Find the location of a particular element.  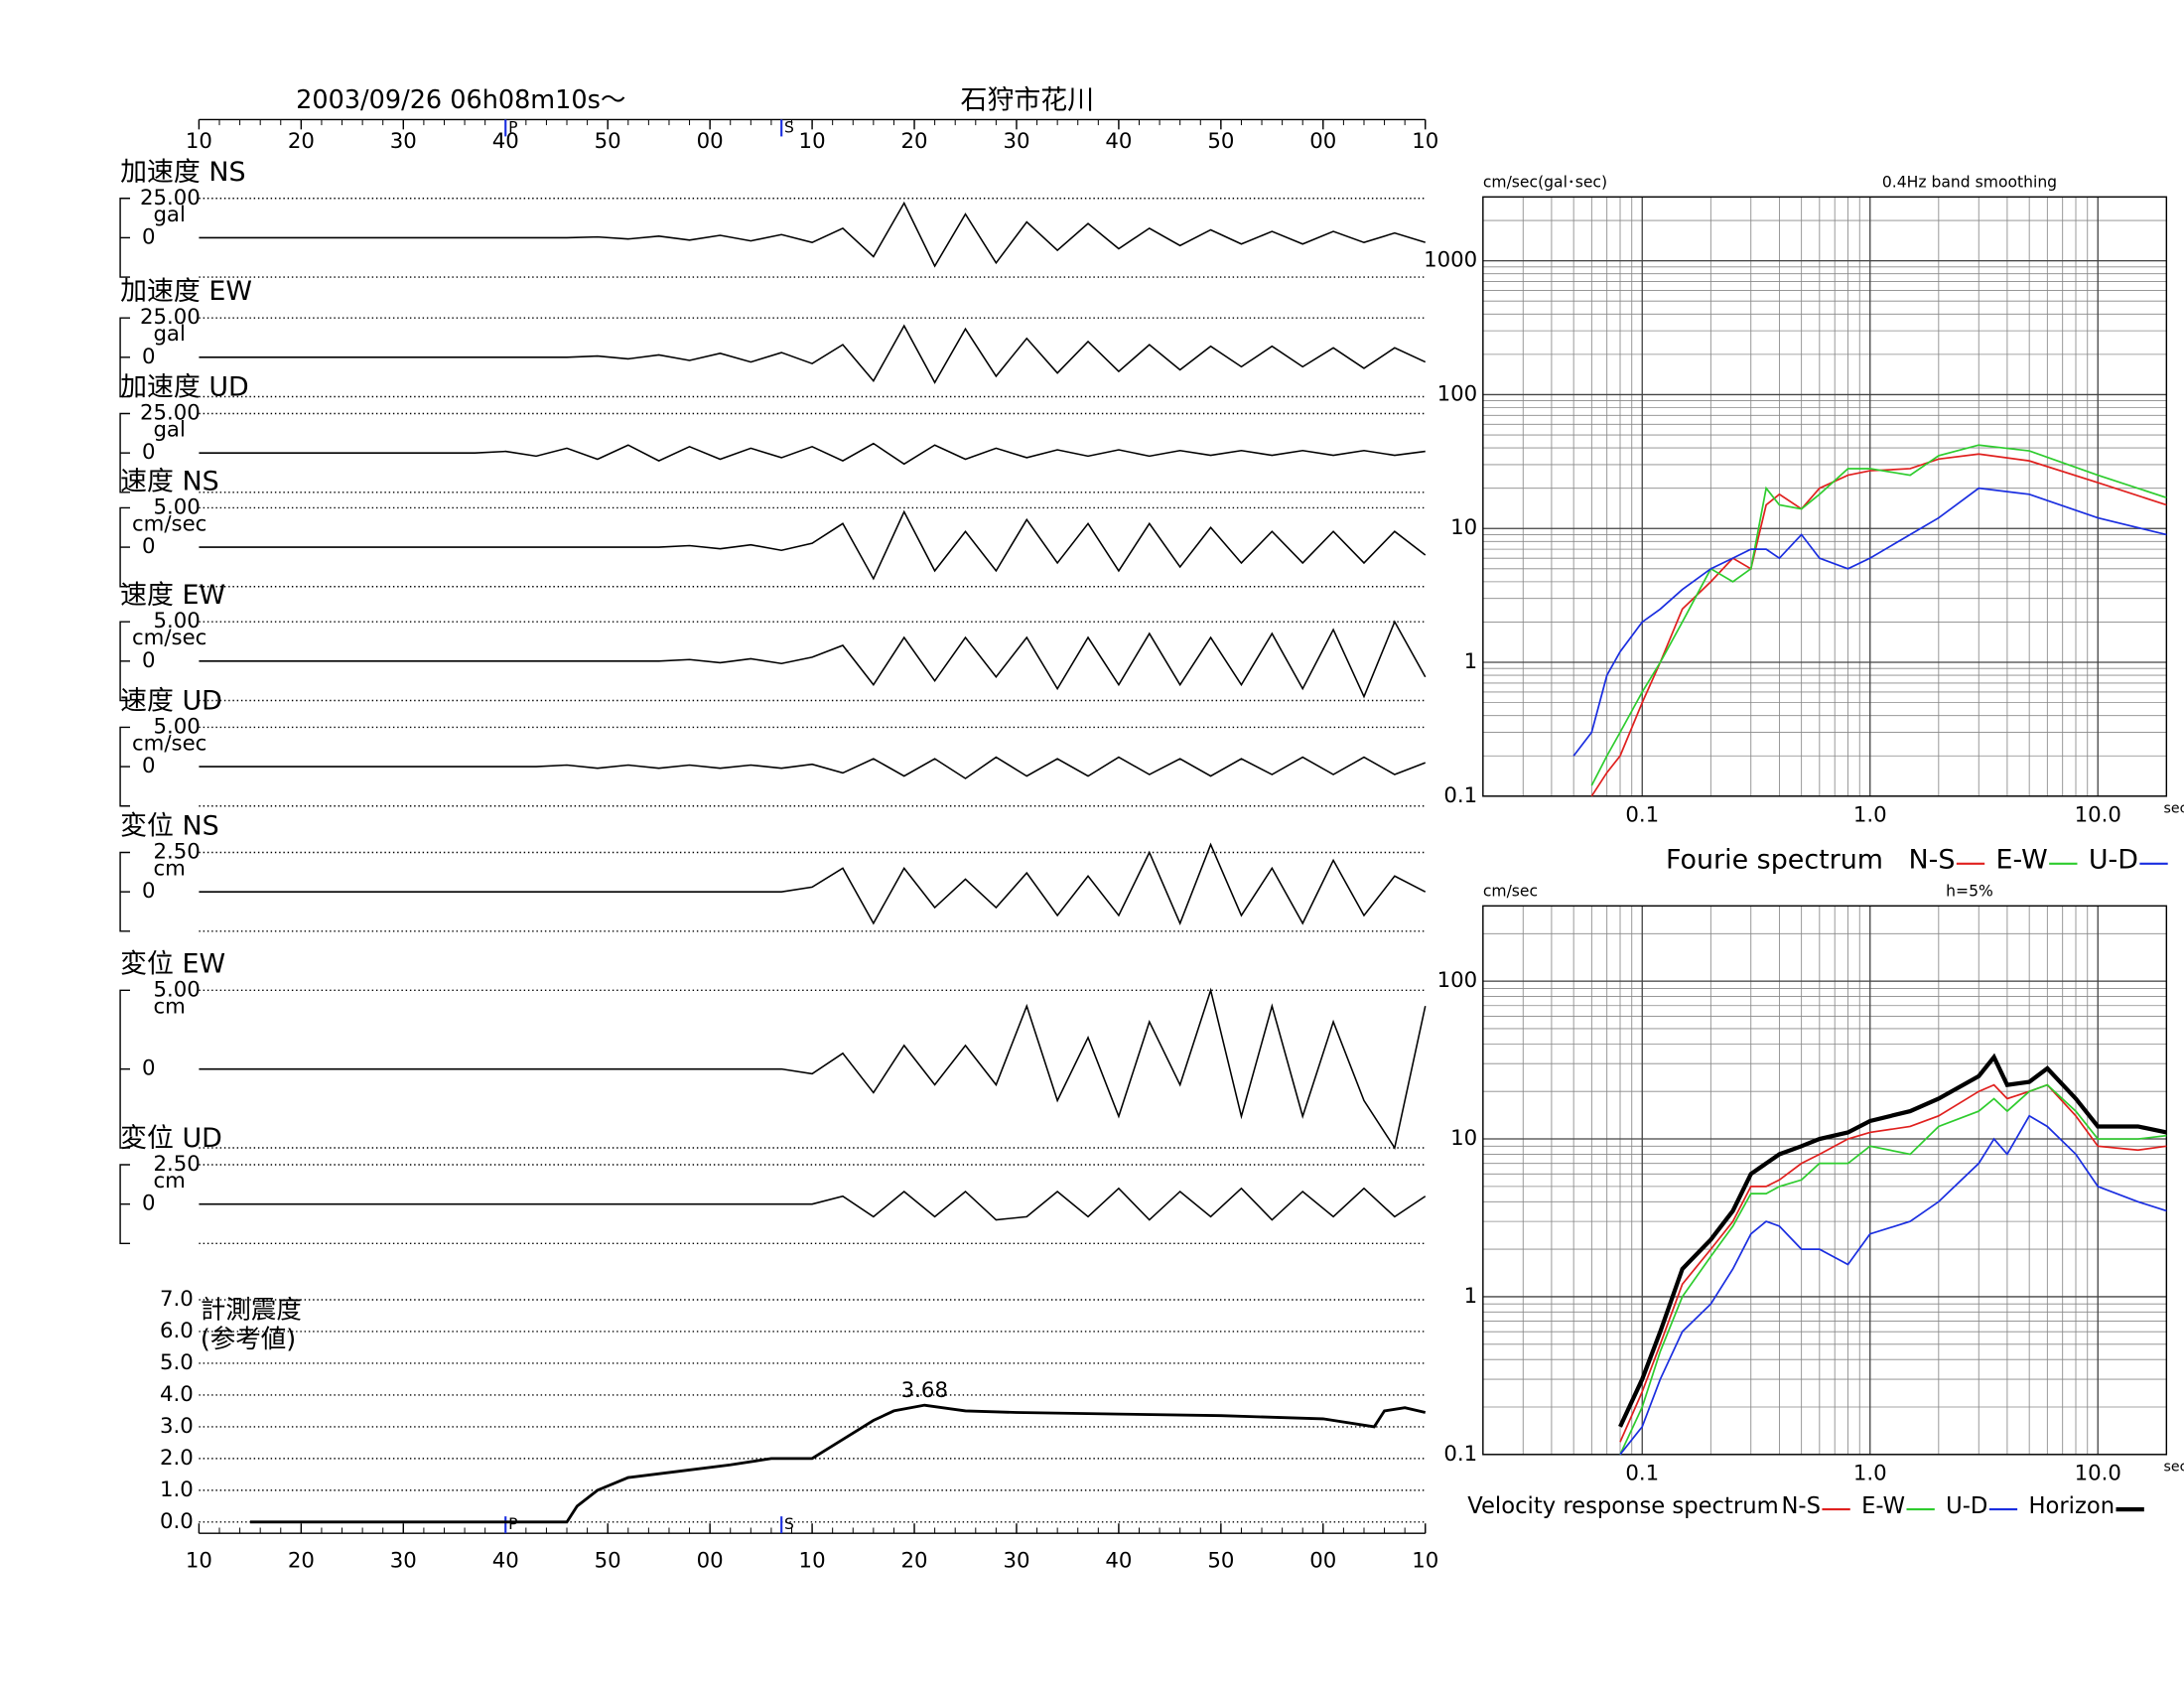

annotation: 3.68 is located at coordinates (924, 1390).